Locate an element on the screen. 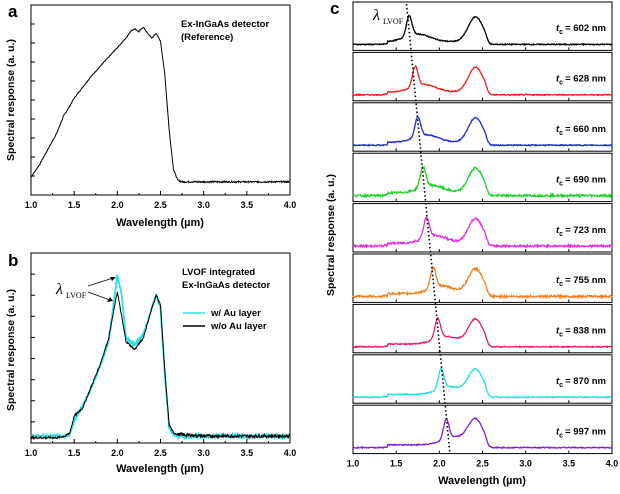 This screenshot has height=494, width=620. panel-c-tc-label: tc = 755 nm is located at coordinates (581, 281).